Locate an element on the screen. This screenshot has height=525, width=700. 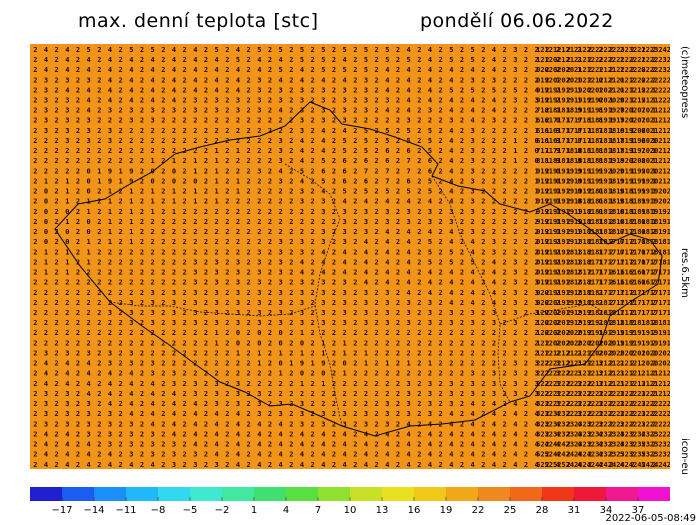
credit-label: (c)meteopress is located at coordinates (684, 82).